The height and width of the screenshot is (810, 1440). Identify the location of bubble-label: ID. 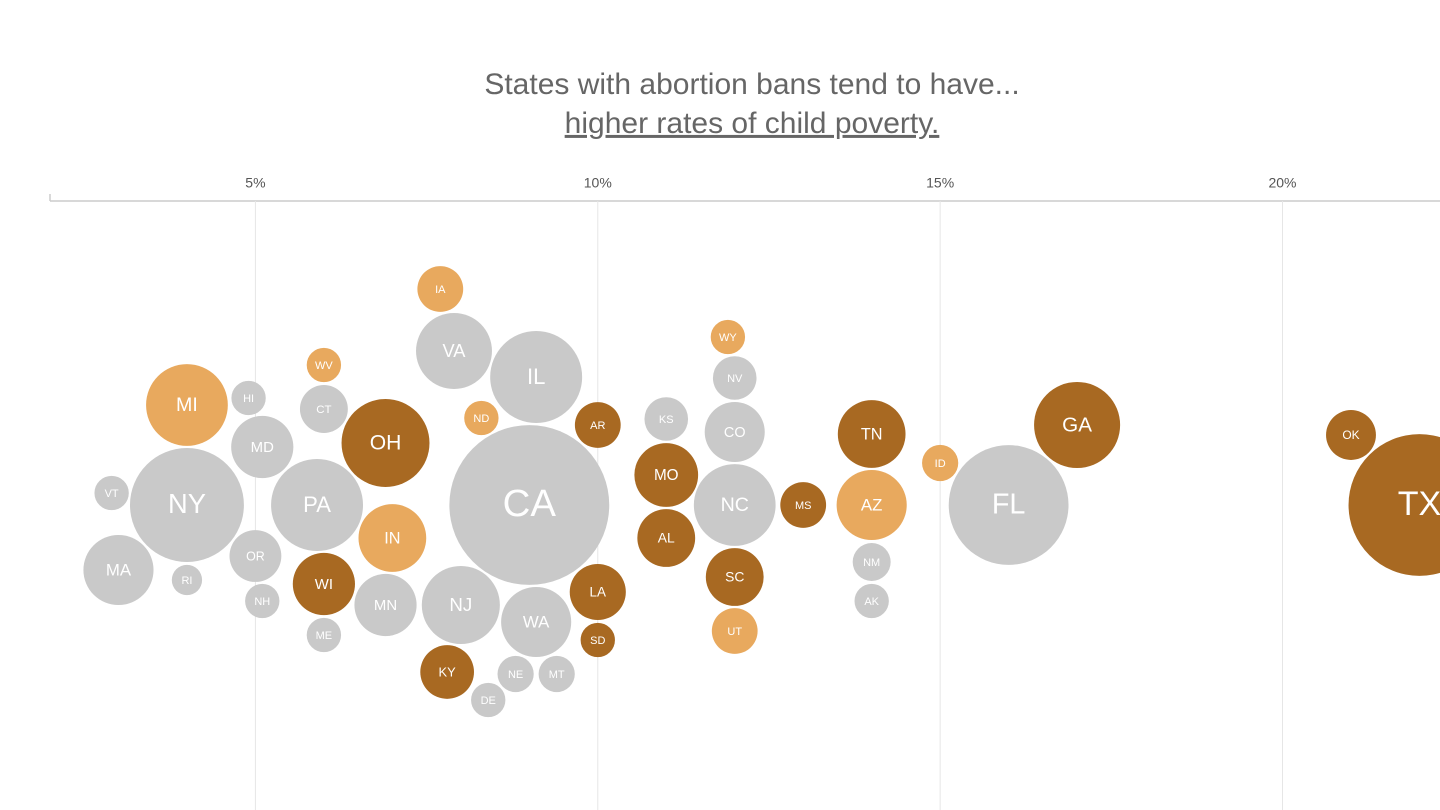
(940, 464).